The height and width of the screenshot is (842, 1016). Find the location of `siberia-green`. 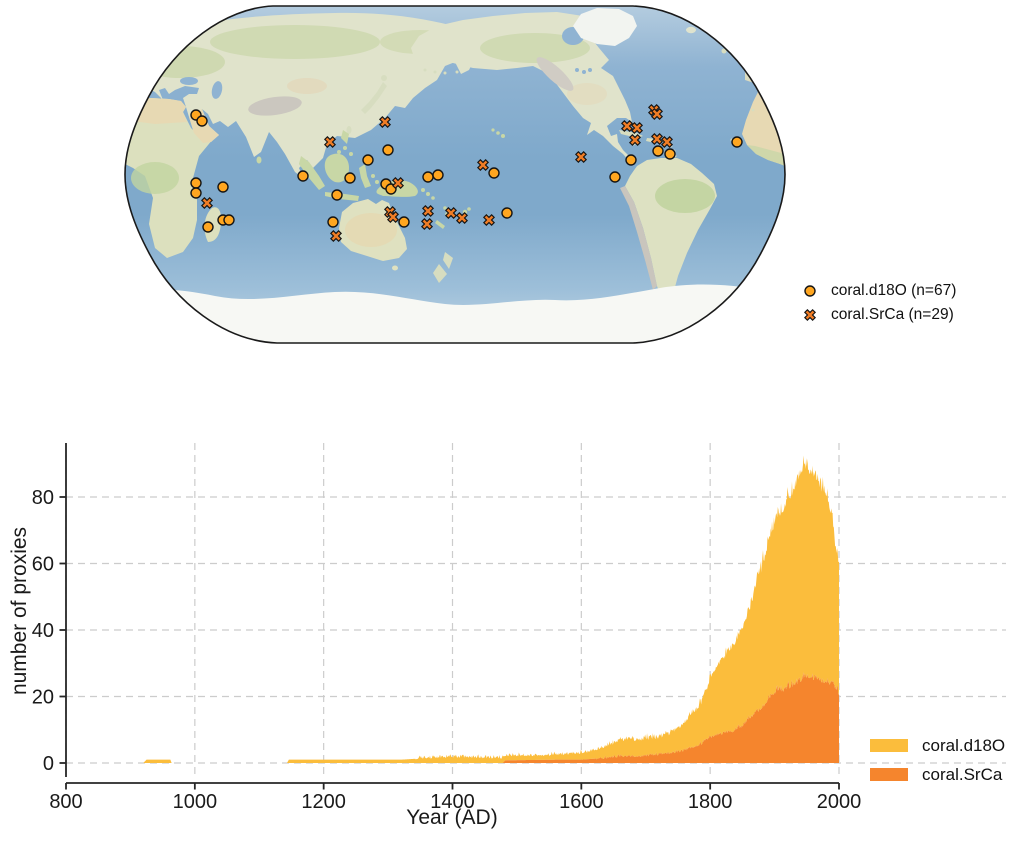

siberia-green is located at coordinates (295, 42).